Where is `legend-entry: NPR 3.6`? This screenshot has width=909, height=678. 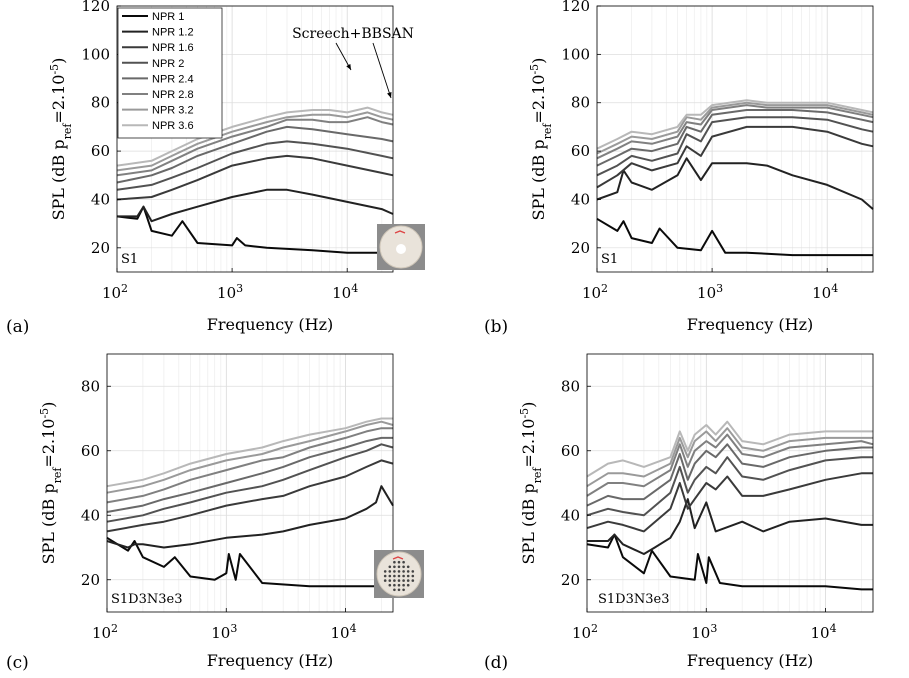
legend-entry: NPR 3.6 is located at coordinates (173, 126).